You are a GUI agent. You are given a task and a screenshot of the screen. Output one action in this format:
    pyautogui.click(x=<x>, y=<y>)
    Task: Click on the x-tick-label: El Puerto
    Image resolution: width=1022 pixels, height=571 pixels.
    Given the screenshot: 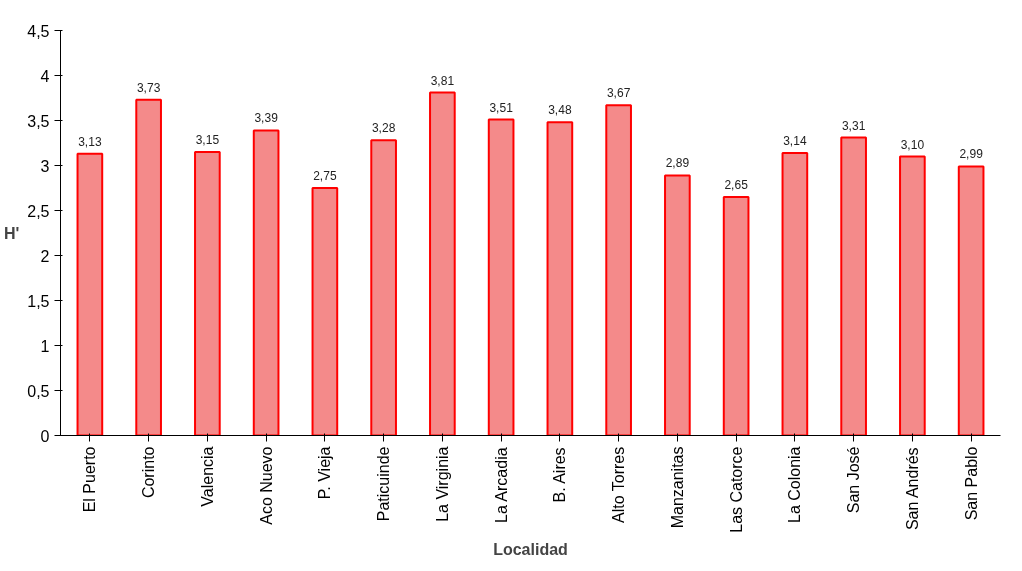 What is the action you would take?
    pyautogui.click(x=90, y=479)
    